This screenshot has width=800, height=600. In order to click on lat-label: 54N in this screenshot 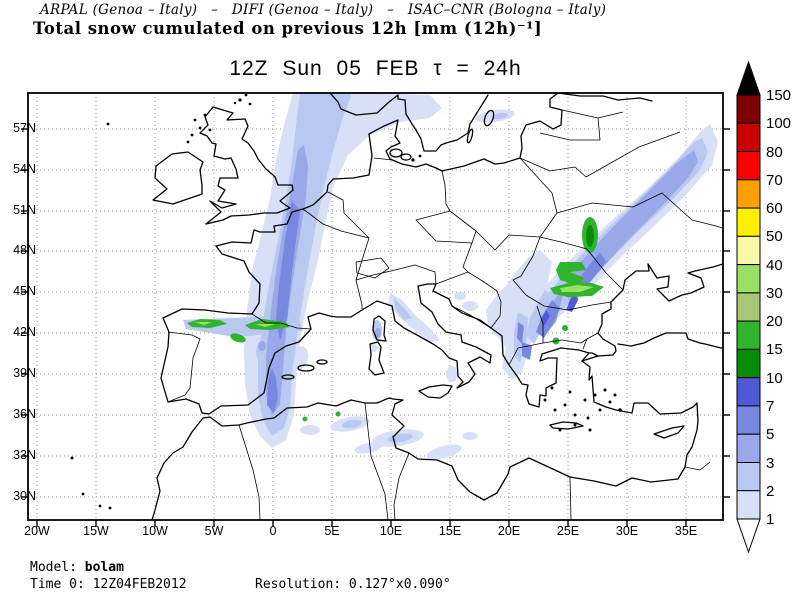, I will do `click(24, 169)`.